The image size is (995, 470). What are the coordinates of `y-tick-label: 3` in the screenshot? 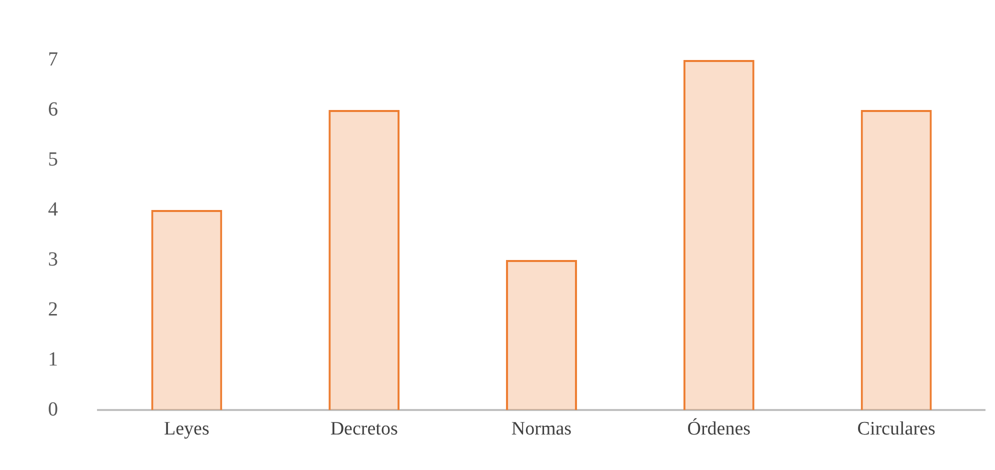 It's located at (53, 259).